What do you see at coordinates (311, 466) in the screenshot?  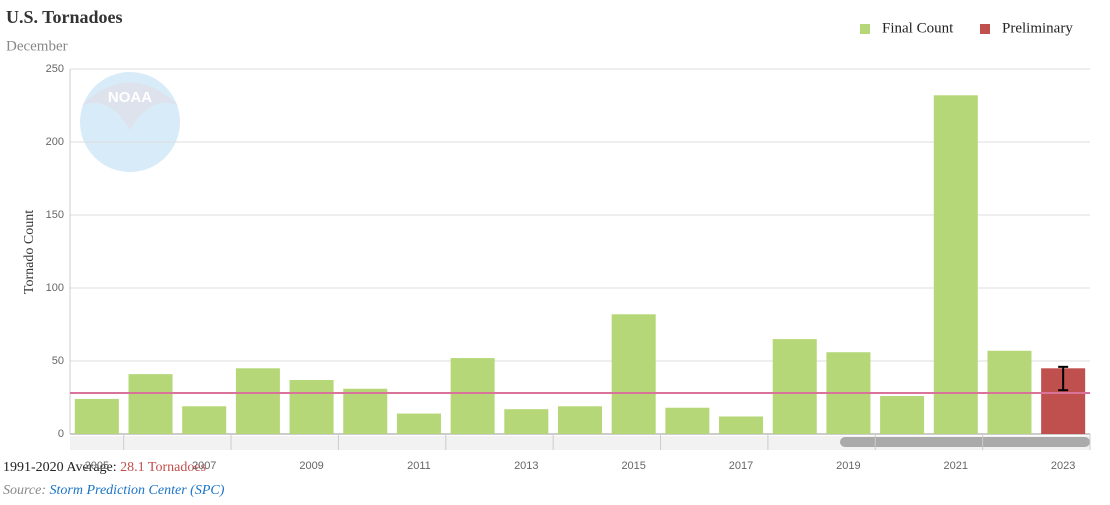 I see `x-tick-label: 2009` at bounding box center [311, 466].